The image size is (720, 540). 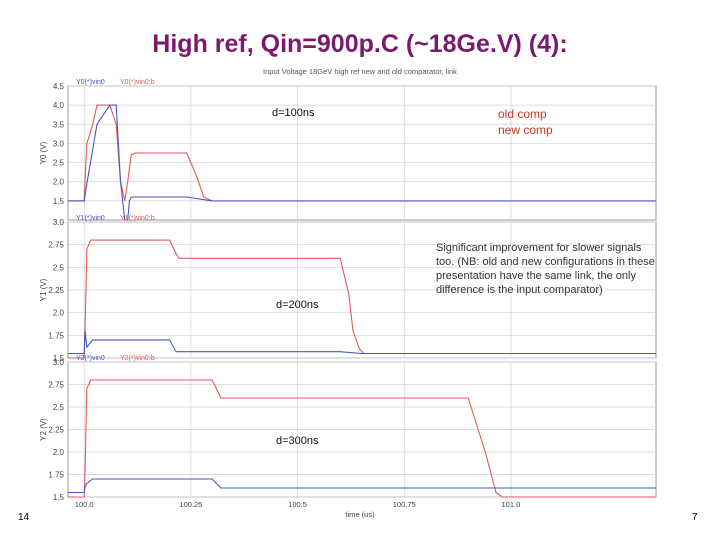 What do you see at coordinates (43, 152) in the screenshot?
I see `y-axis-label: Y0 (V)` at bounding box center [43, 152].